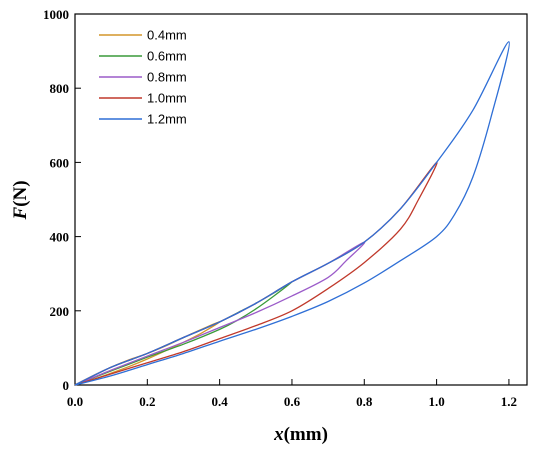 Image resolution: width=550 pixels, height=451 pixels. Describe the element at coordinates (56, 14) in the screenshot. I see `y-tick-label: 1000` at that location.